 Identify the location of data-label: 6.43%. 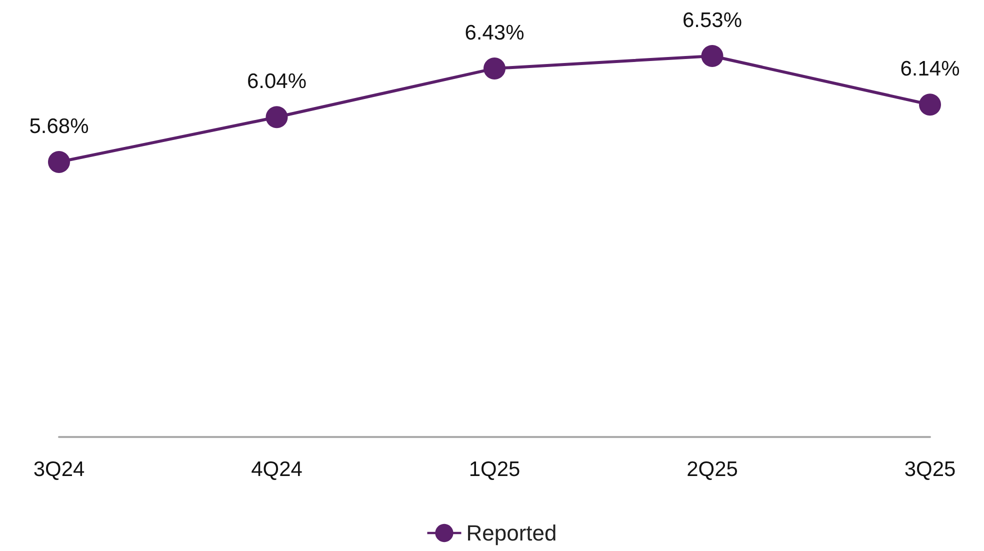
(494, 32).